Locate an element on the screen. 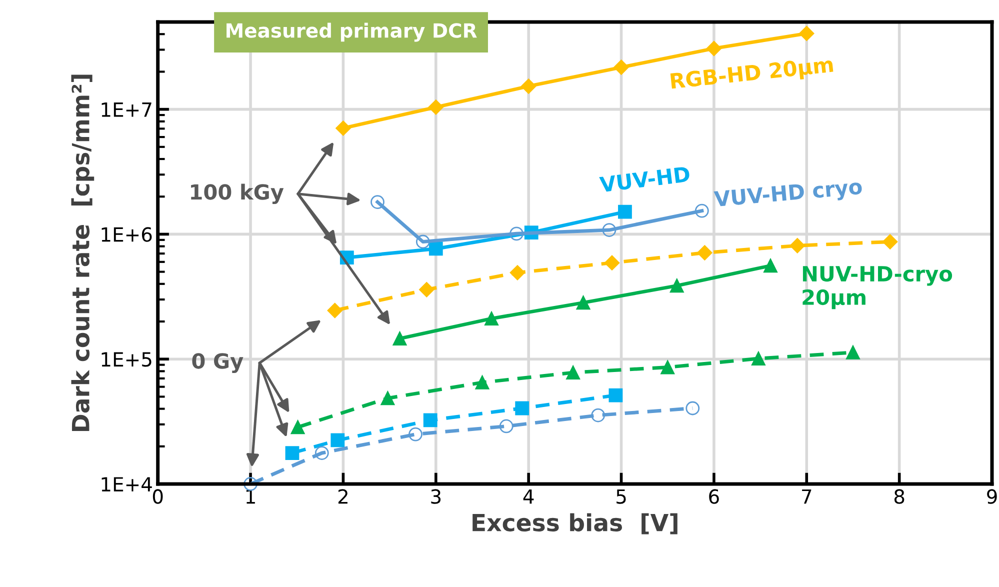  y-tick-label: 1E+6 is located at coordinates (127, 234).